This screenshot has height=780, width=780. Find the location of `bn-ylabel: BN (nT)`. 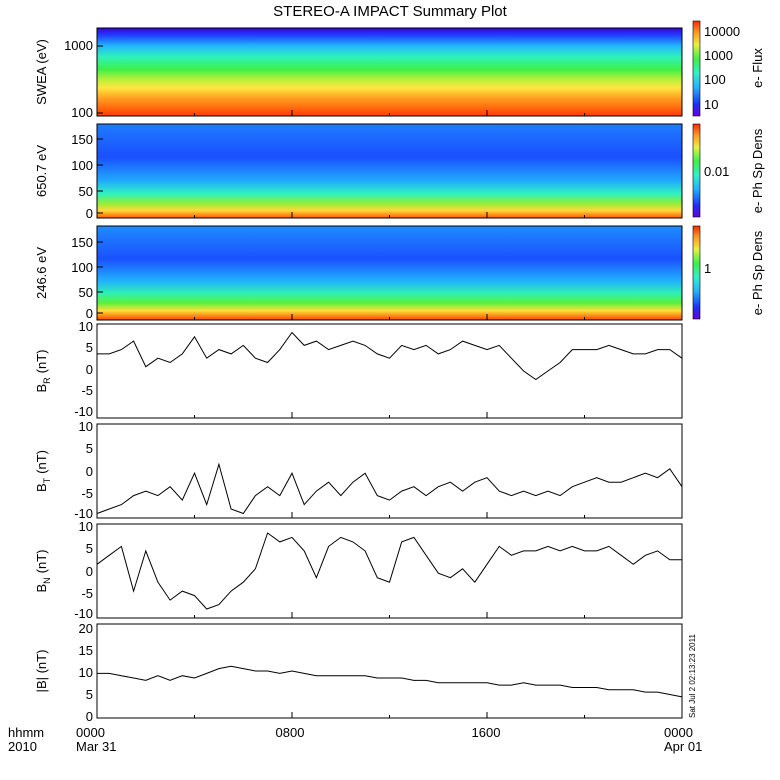

bn-ylabel: BN (nT) is located at coordinates (43, 570).